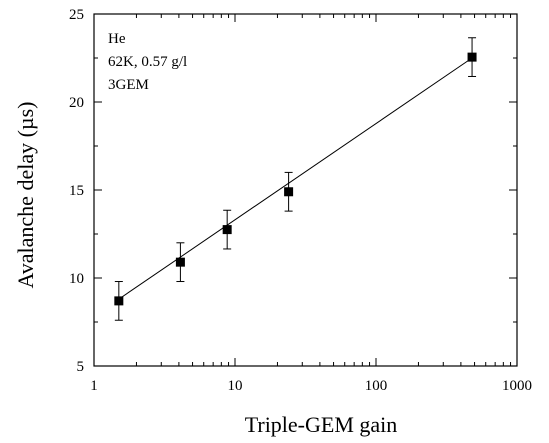 The image size is (549, 443). Describe the element at coordinates (128, 85) in the screenshot. I see `annotation-detector: 3GEM` at that location.